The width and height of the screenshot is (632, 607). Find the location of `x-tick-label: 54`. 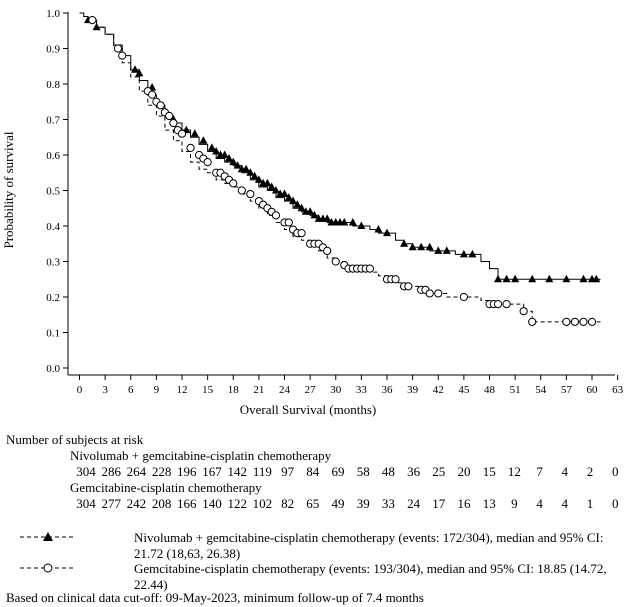

x-tick-label: 54 is located at coordinates (541, 390).